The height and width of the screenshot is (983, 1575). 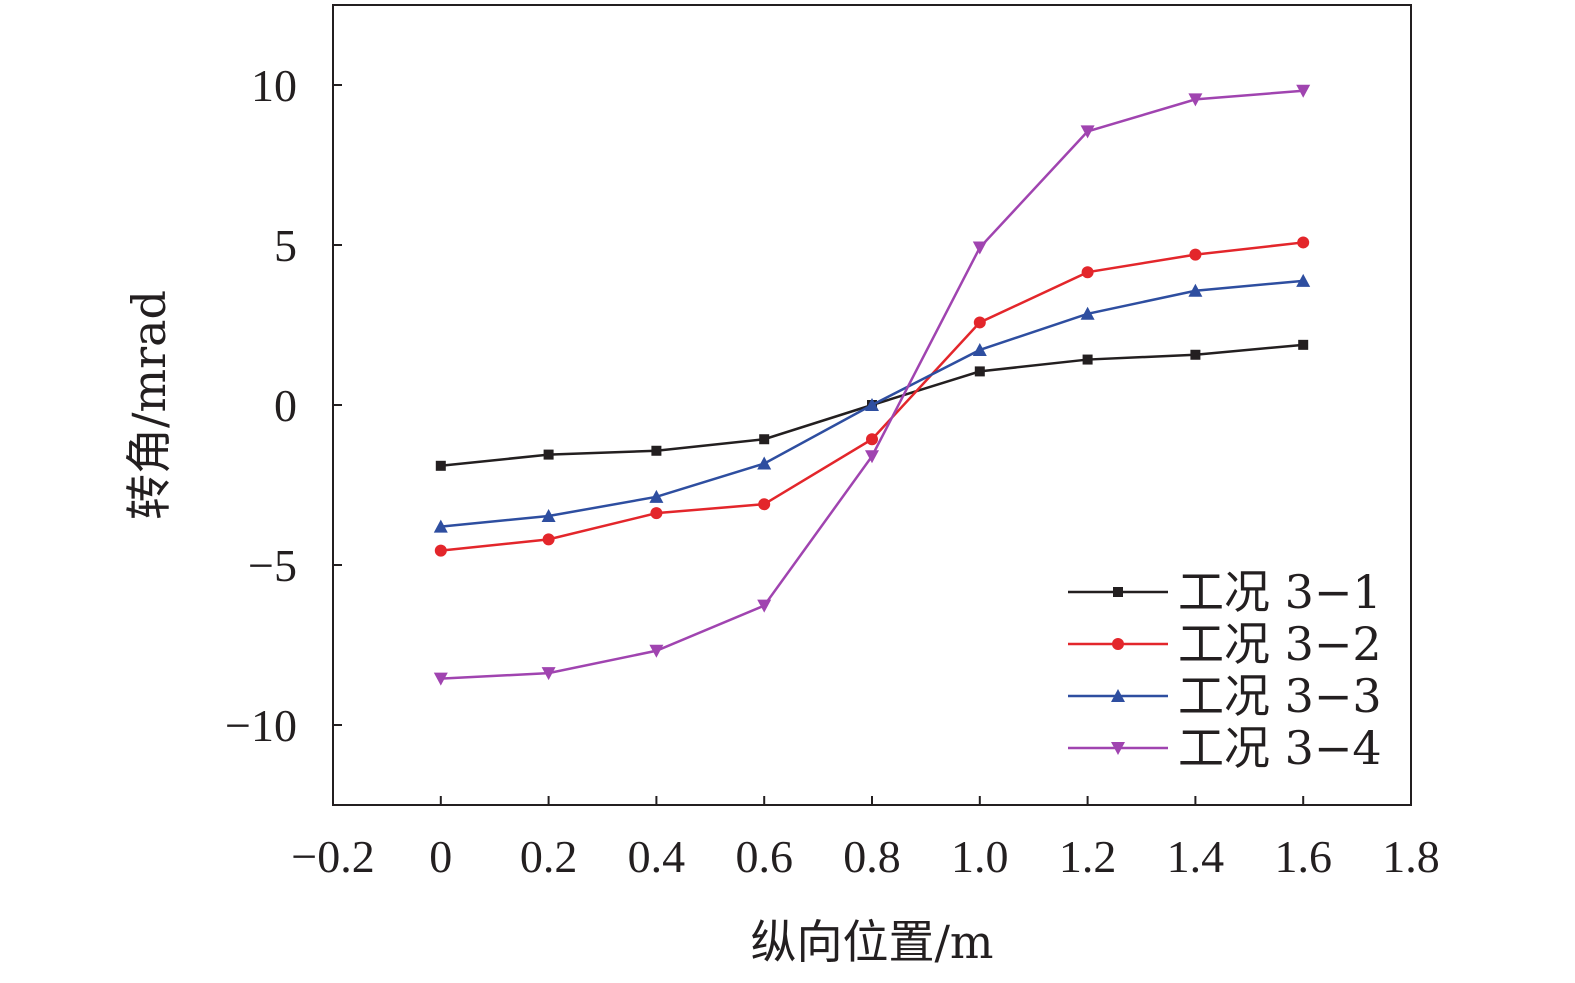 I want to click on x-tick-label: 1.0, so click(x=980, y=856).